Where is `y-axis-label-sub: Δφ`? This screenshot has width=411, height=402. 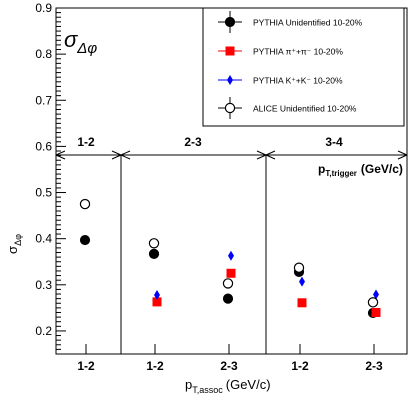 y-axis-label-sub: Δφ is located at coordinates (18, 240).